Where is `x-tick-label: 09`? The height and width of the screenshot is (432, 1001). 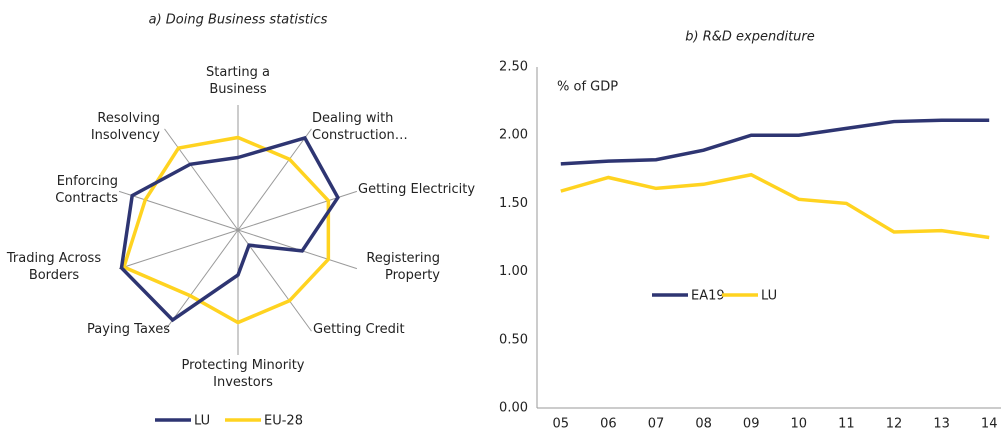
x-tick-label: 09 is located at coordinates (751, 424).